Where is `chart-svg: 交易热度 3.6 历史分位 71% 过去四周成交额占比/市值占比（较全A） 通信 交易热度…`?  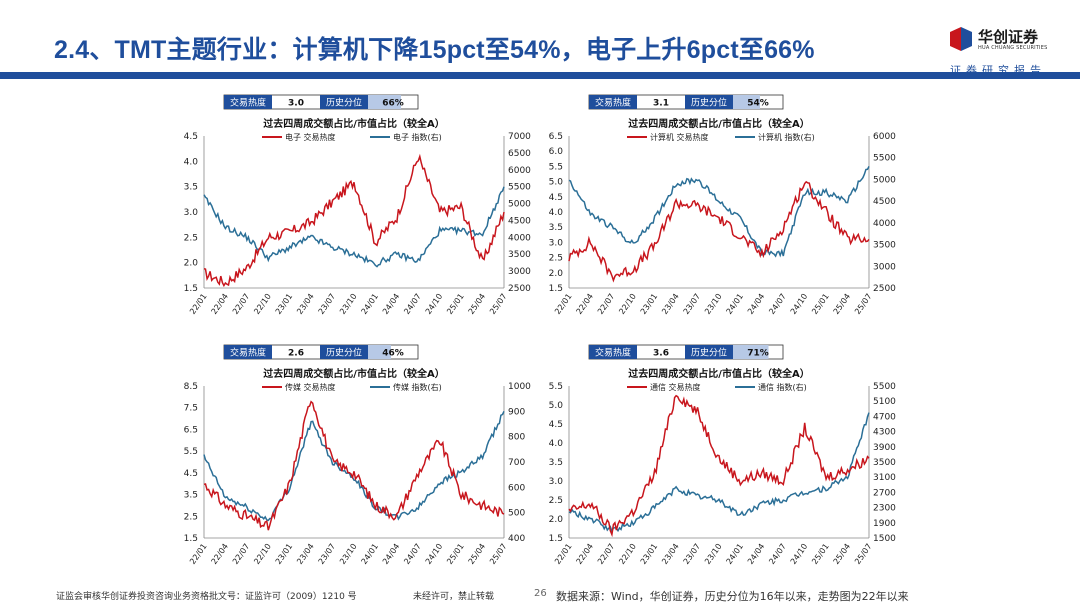
chart-svg: 交易热度 3.6 历史分位 71% 过去四周成交额占比/市值占比（较全A） 通信 交易热度… is located at coordinates (722, 455).